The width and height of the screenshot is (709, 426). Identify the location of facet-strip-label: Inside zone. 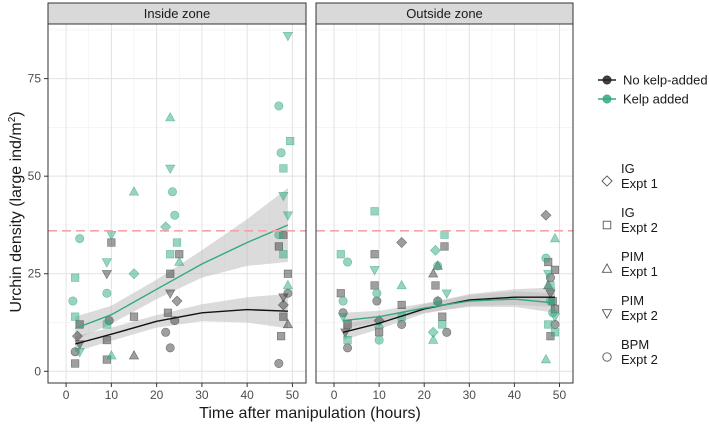
(177, 13).